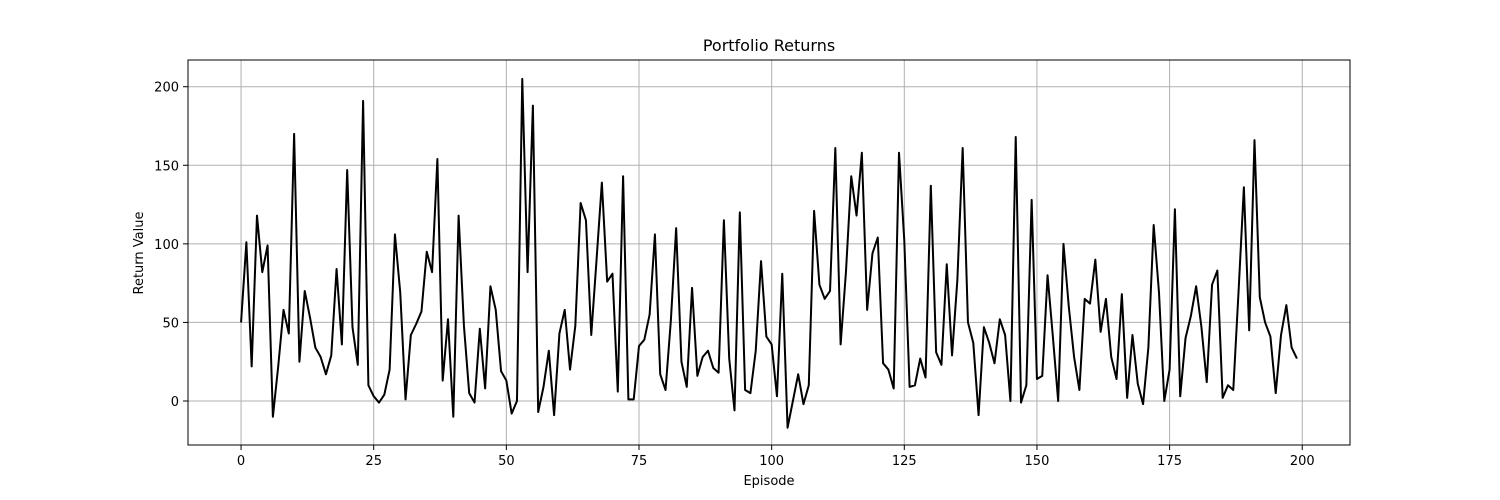 The width and height of the screenshot is (1500, 500). Describe the element at coordinates (166, 166) in the screenshot. I see `y-tick-label: 150` at that location.